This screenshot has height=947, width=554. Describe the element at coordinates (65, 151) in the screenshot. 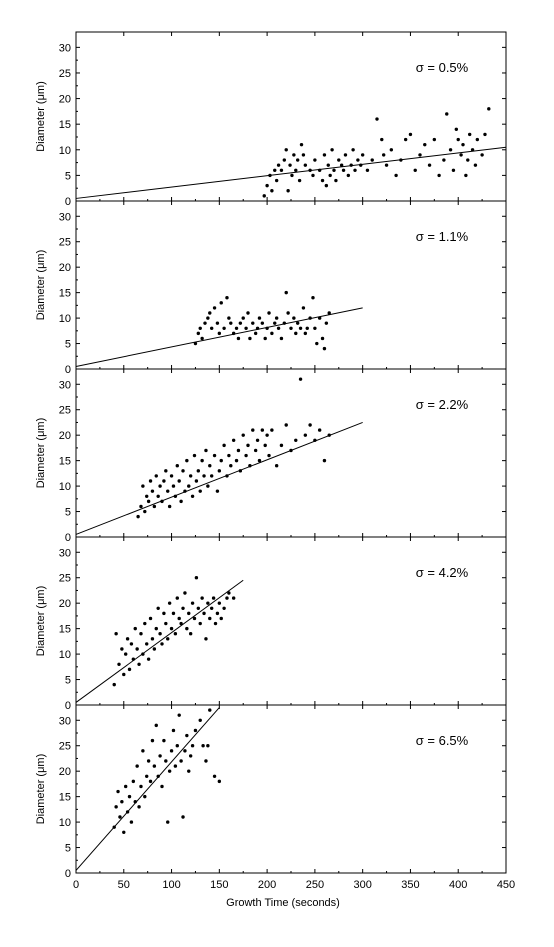

I see `y-tick-label-1-2: 10` at that location.